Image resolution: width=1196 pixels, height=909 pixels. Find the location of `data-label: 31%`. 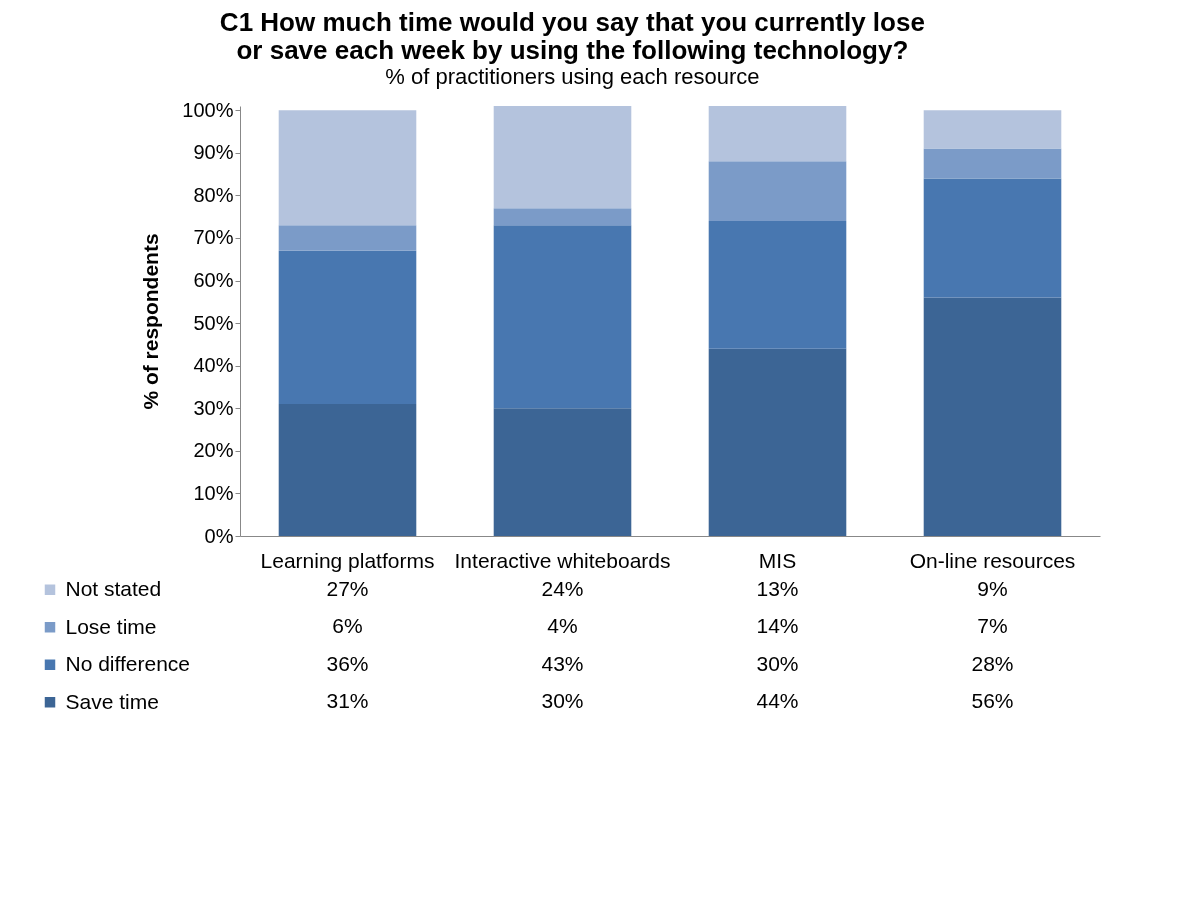

data-label: 31% is located at coordinates (347, 701).